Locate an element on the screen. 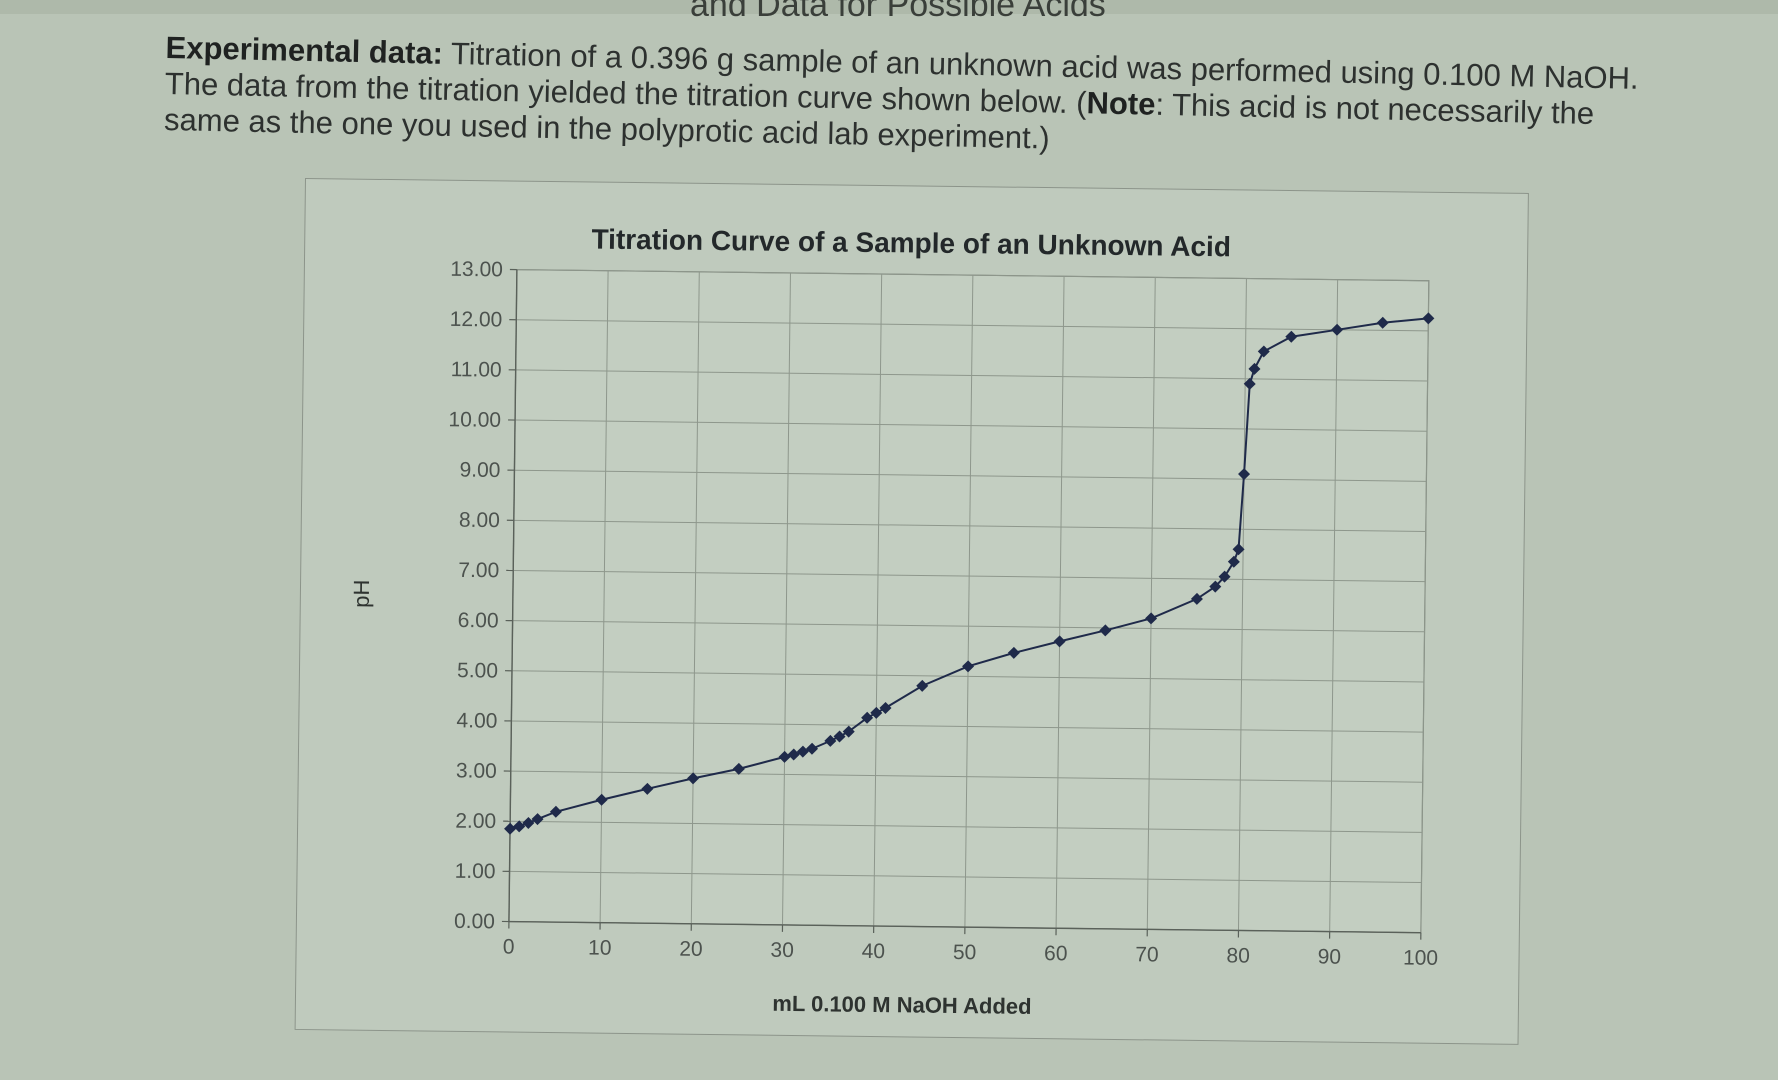 The width and height of the screenshot is (1778, 1080). x-tick-label: 70 is located at coordinates (1147, 954).